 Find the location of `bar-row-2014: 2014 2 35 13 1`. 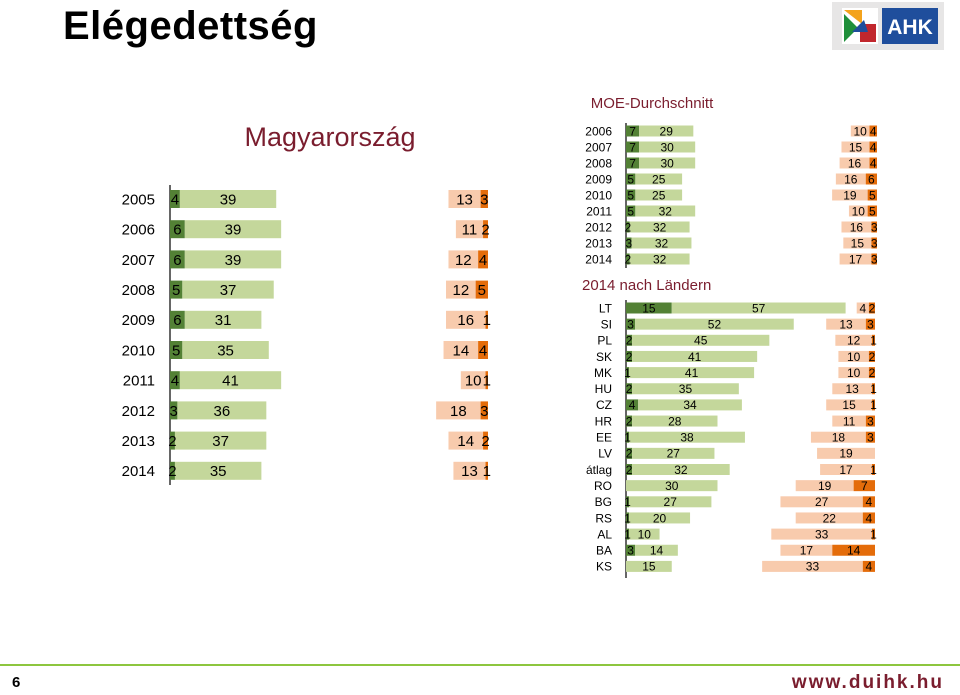

bar-row-2014: 2014 2 35 13 1 is located at coordinates (306, 470).